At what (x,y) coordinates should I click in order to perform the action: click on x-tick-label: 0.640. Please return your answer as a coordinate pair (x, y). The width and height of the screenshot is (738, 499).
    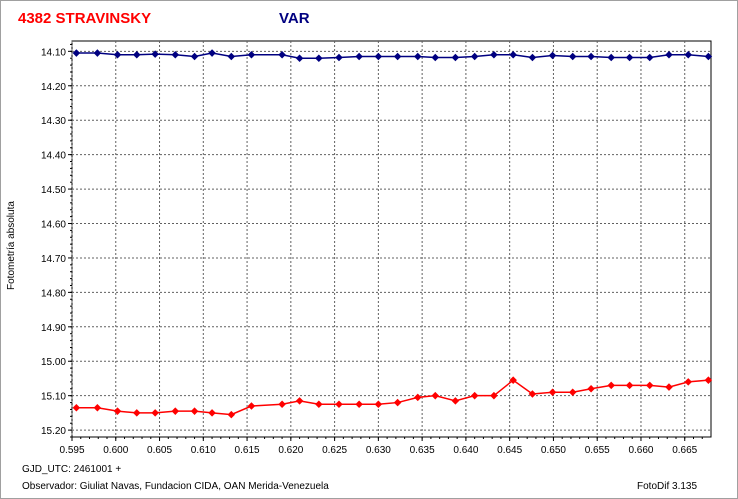
    Looking at the image, I should click on (465, 450).